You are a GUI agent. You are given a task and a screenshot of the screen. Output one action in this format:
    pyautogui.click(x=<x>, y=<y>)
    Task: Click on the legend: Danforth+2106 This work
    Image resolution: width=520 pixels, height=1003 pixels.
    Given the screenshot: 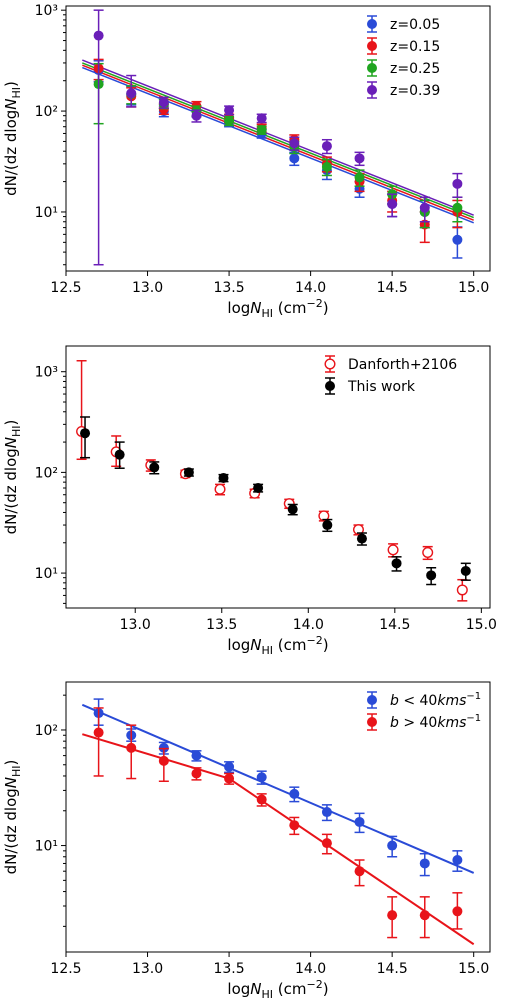 What is the action you would take?
    pyautogui.click(x=390, y=375)
    